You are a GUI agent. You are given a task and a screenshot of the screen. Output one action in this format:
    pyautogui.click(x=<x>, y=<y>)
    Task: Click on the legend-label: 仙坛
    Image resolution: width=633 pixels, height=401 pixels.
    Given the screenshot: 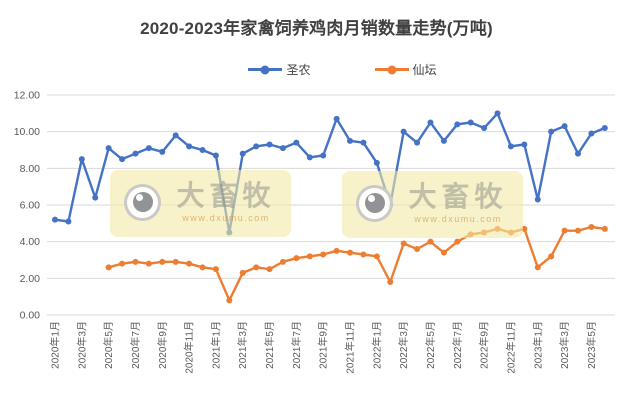 What is the action you would take?
    pyautogui.click(x=424, y=70)
    